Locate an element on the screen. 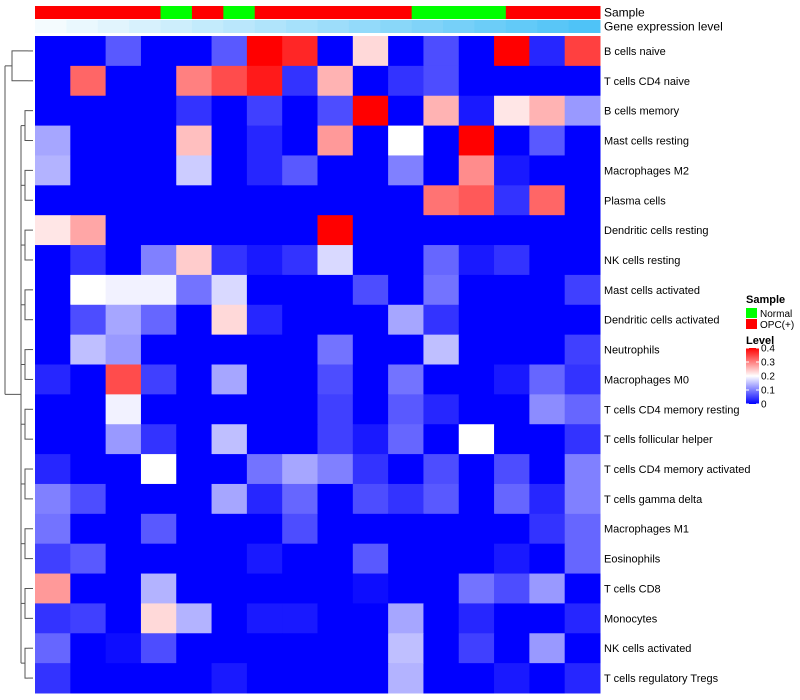 The image size is (800, 700). row-label: NK cells activated is located at coordinates (647, 649).